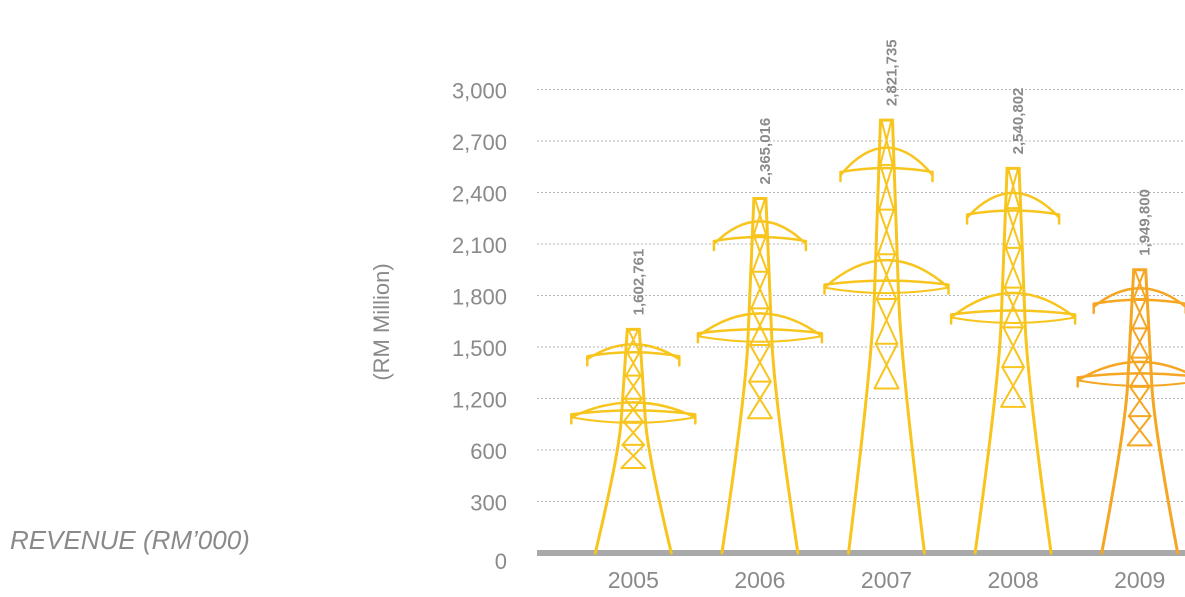 The width and height of the screenshot is (1185, 597). What do you see at coordinates (886, 580) in the screenshot?
I see `x-tick-label: 2007` at bounding box center [886, 580].